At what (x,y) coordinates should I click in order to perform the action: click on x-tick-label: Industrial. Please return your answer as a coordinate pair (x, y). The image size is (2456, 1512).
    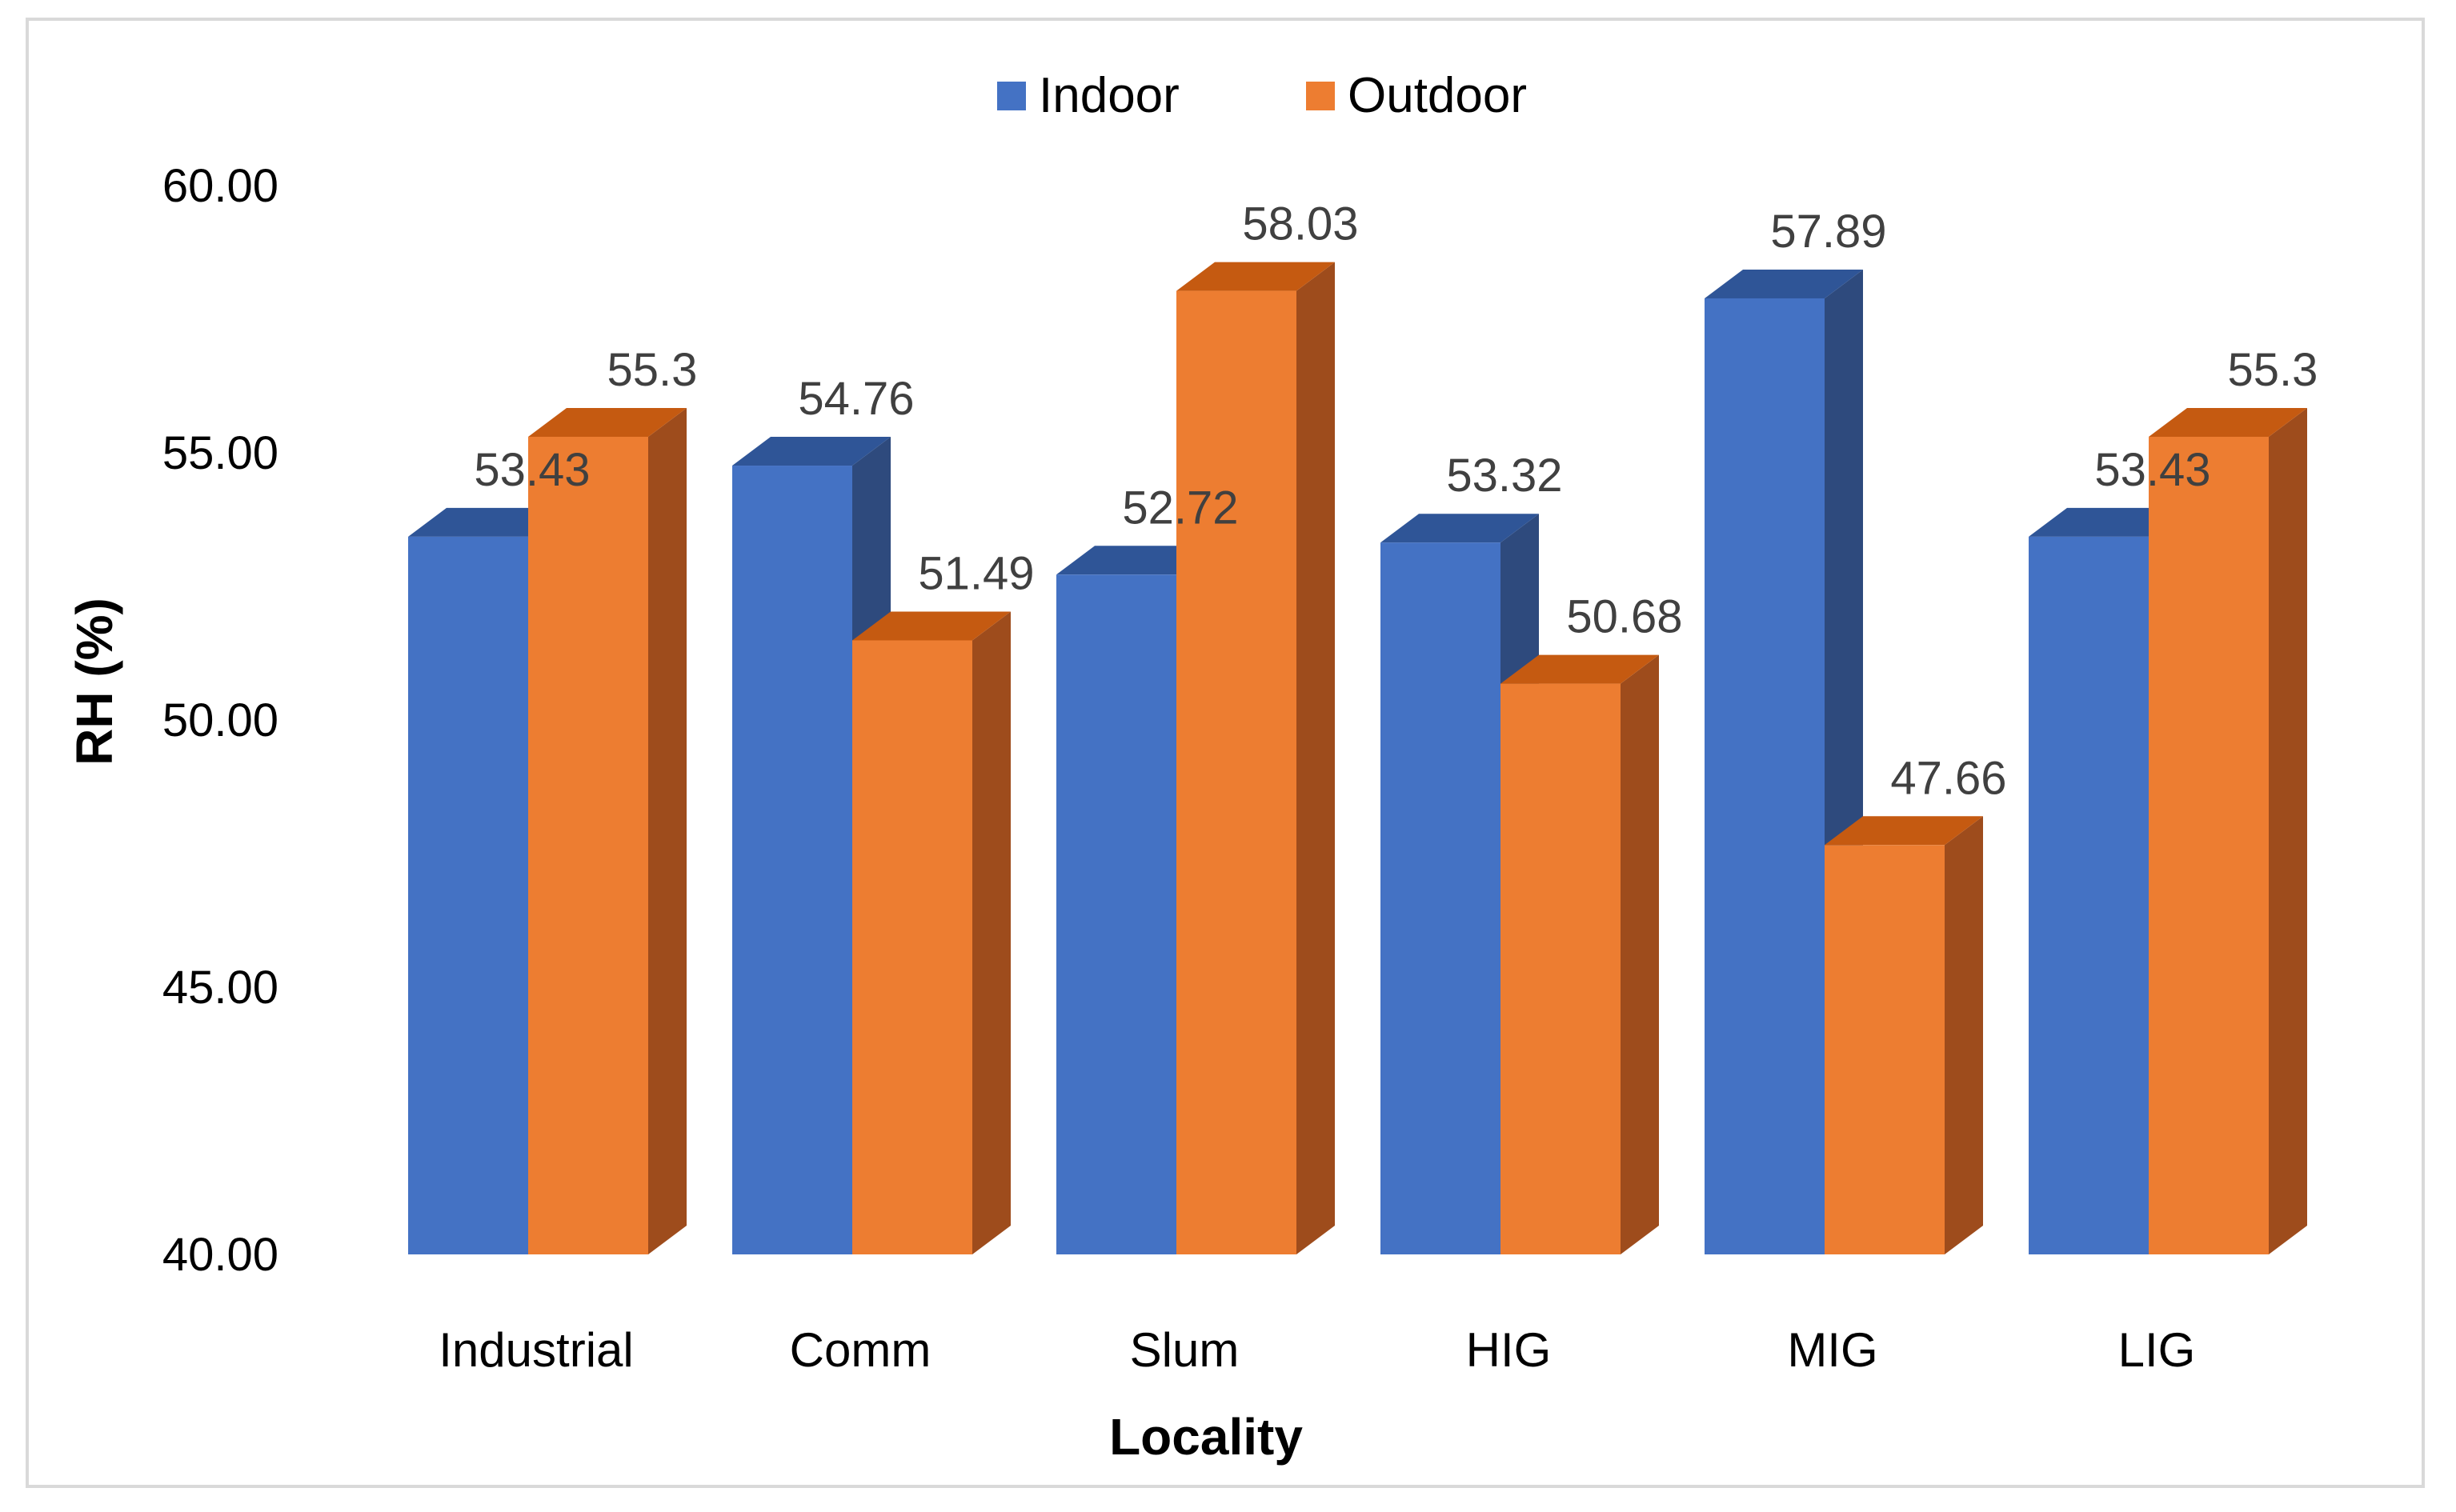
    Looking at the image, I should click on (536, 1350).